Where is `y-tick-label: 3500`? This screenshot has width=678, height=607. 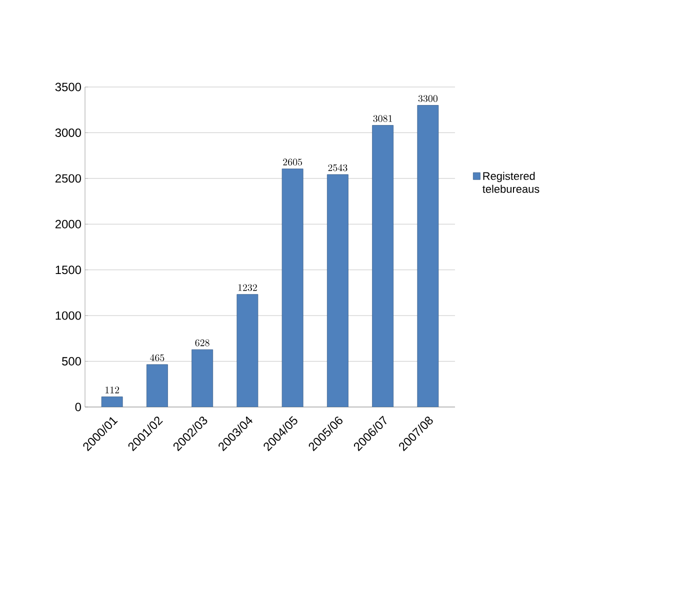 y-tick-label: 3500 is located at coordinates (68, 87).